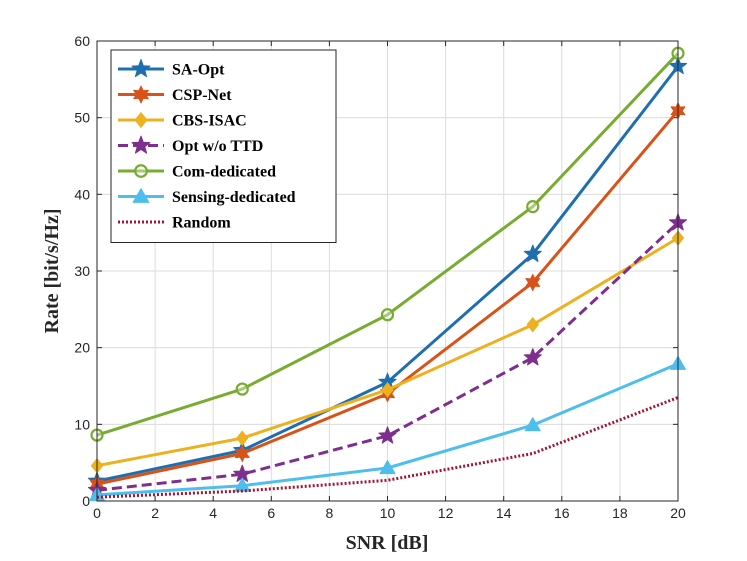 This screenshot has width=747, height=561. I want to click on legend-entry: Random, so click(174, 223).